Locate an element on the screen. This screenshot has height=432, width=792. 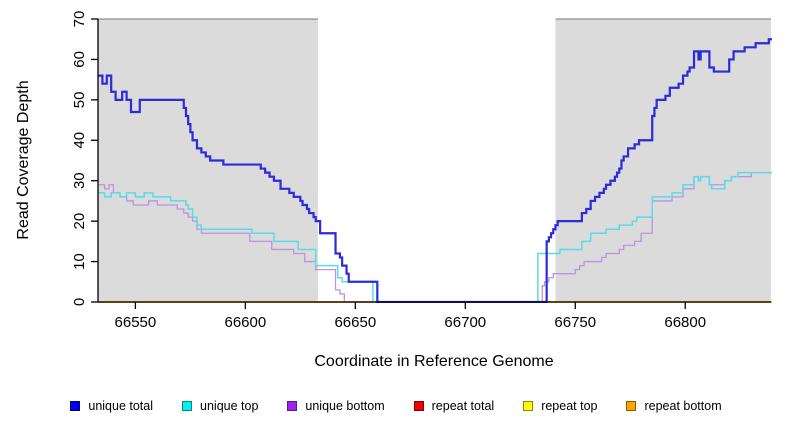
legend-label: unique total is located at coordinates (121, 406).